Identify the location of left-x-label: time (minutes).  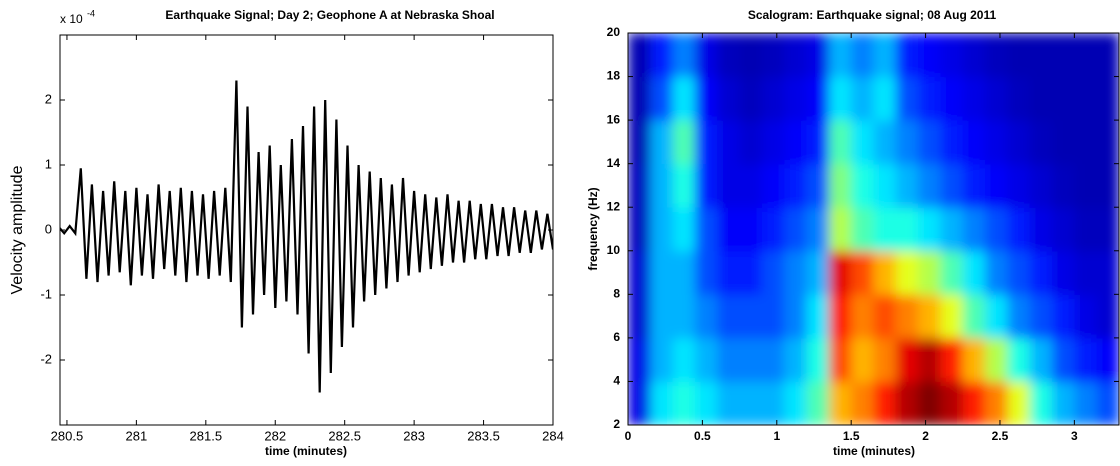
(306, 451).